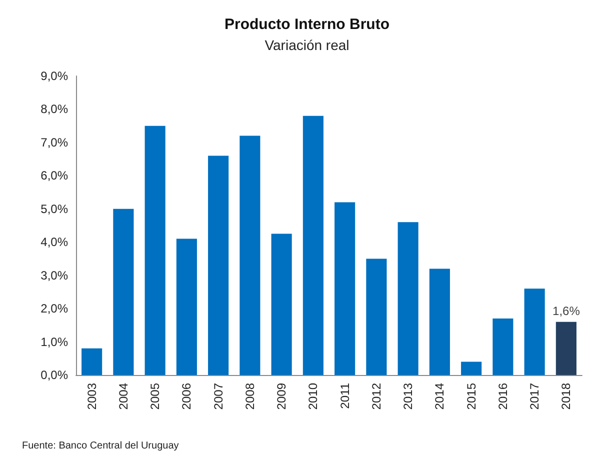 This screenshot has width=614, height=463. What do you see at coordinates (54, 209) in the screenshot?
I see `y-tick-label: 5,0%` at bounding box center [54, 209].